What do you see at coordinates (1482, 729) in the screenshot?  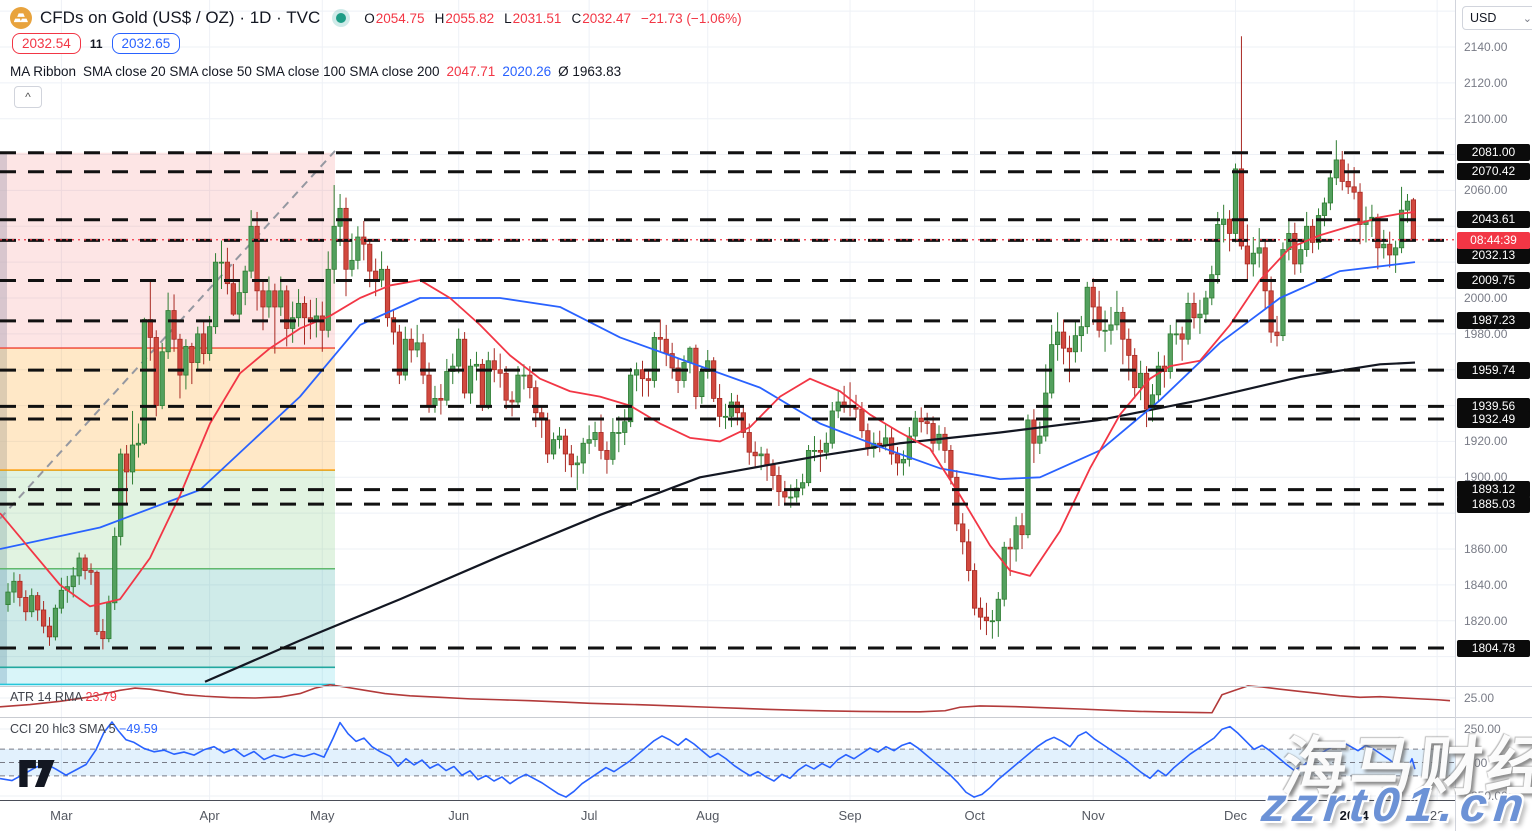 I see `cci-scale-label: 250.00` at bounding box center [1482, 729].